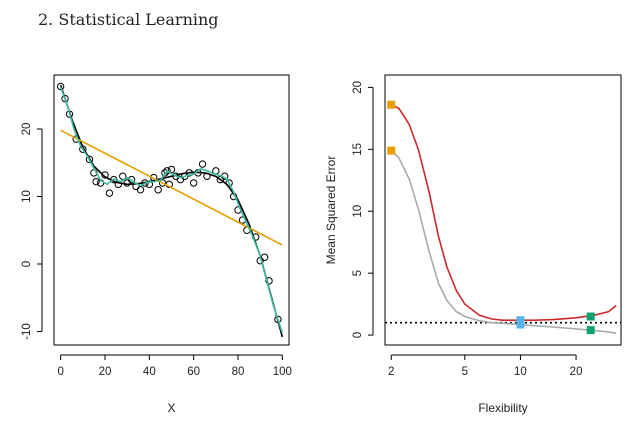 The image size is (639, 426). What do you see at coordinates (193, 372) in the screenshot?
I see `x-tick-label: 60` at bounding box center [193, 372].